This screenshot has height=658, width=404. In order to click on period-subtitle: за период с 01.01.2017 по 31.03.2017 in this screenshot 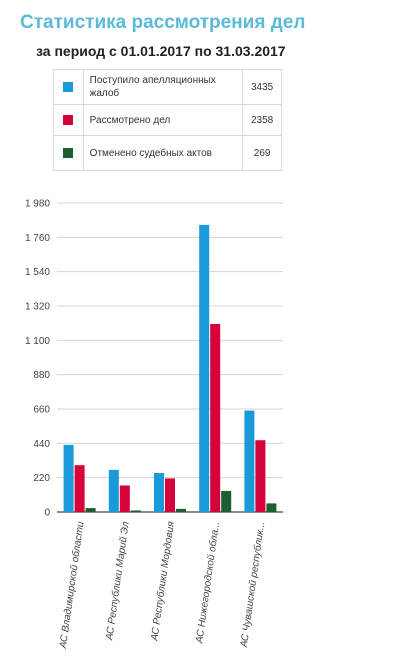, I will do `click(161, 51)`.